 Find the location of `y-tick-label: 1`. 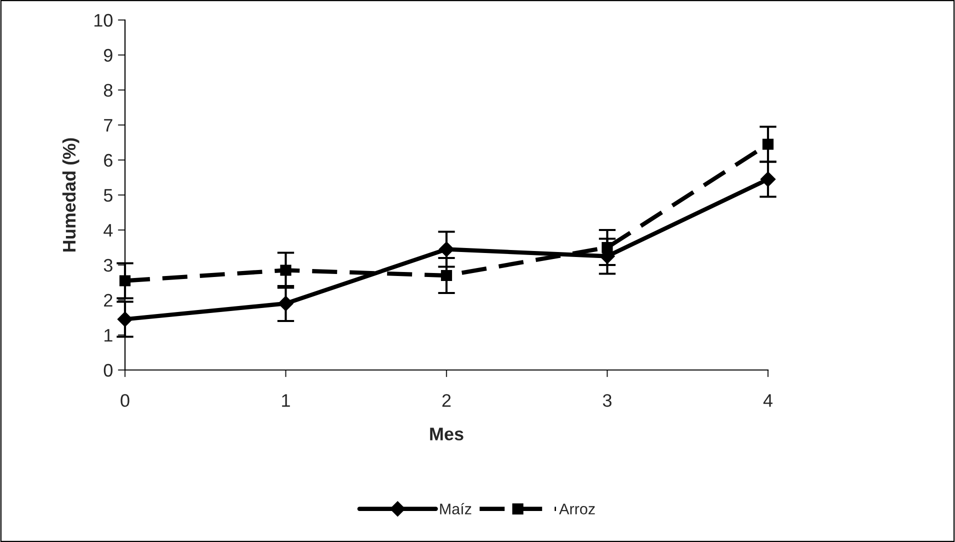

y-tick-label: 1 is located at coordinates (108, 335).